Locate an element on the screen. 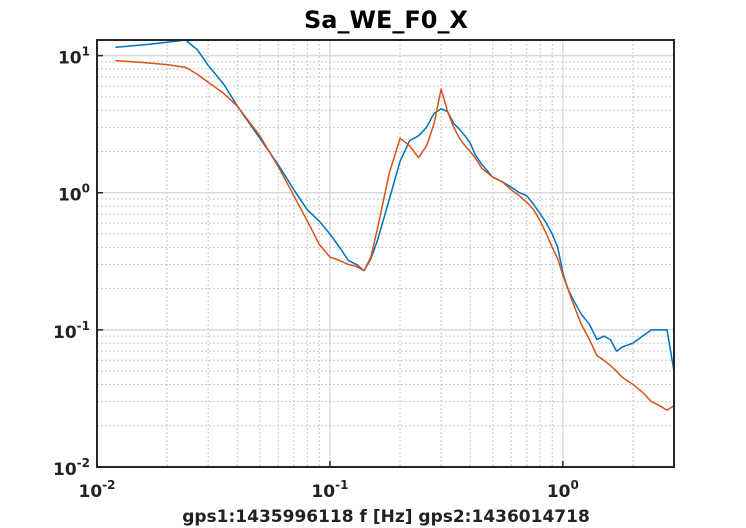  x-tick-label: 10⁻¹ is located at coordinates (329, 490).